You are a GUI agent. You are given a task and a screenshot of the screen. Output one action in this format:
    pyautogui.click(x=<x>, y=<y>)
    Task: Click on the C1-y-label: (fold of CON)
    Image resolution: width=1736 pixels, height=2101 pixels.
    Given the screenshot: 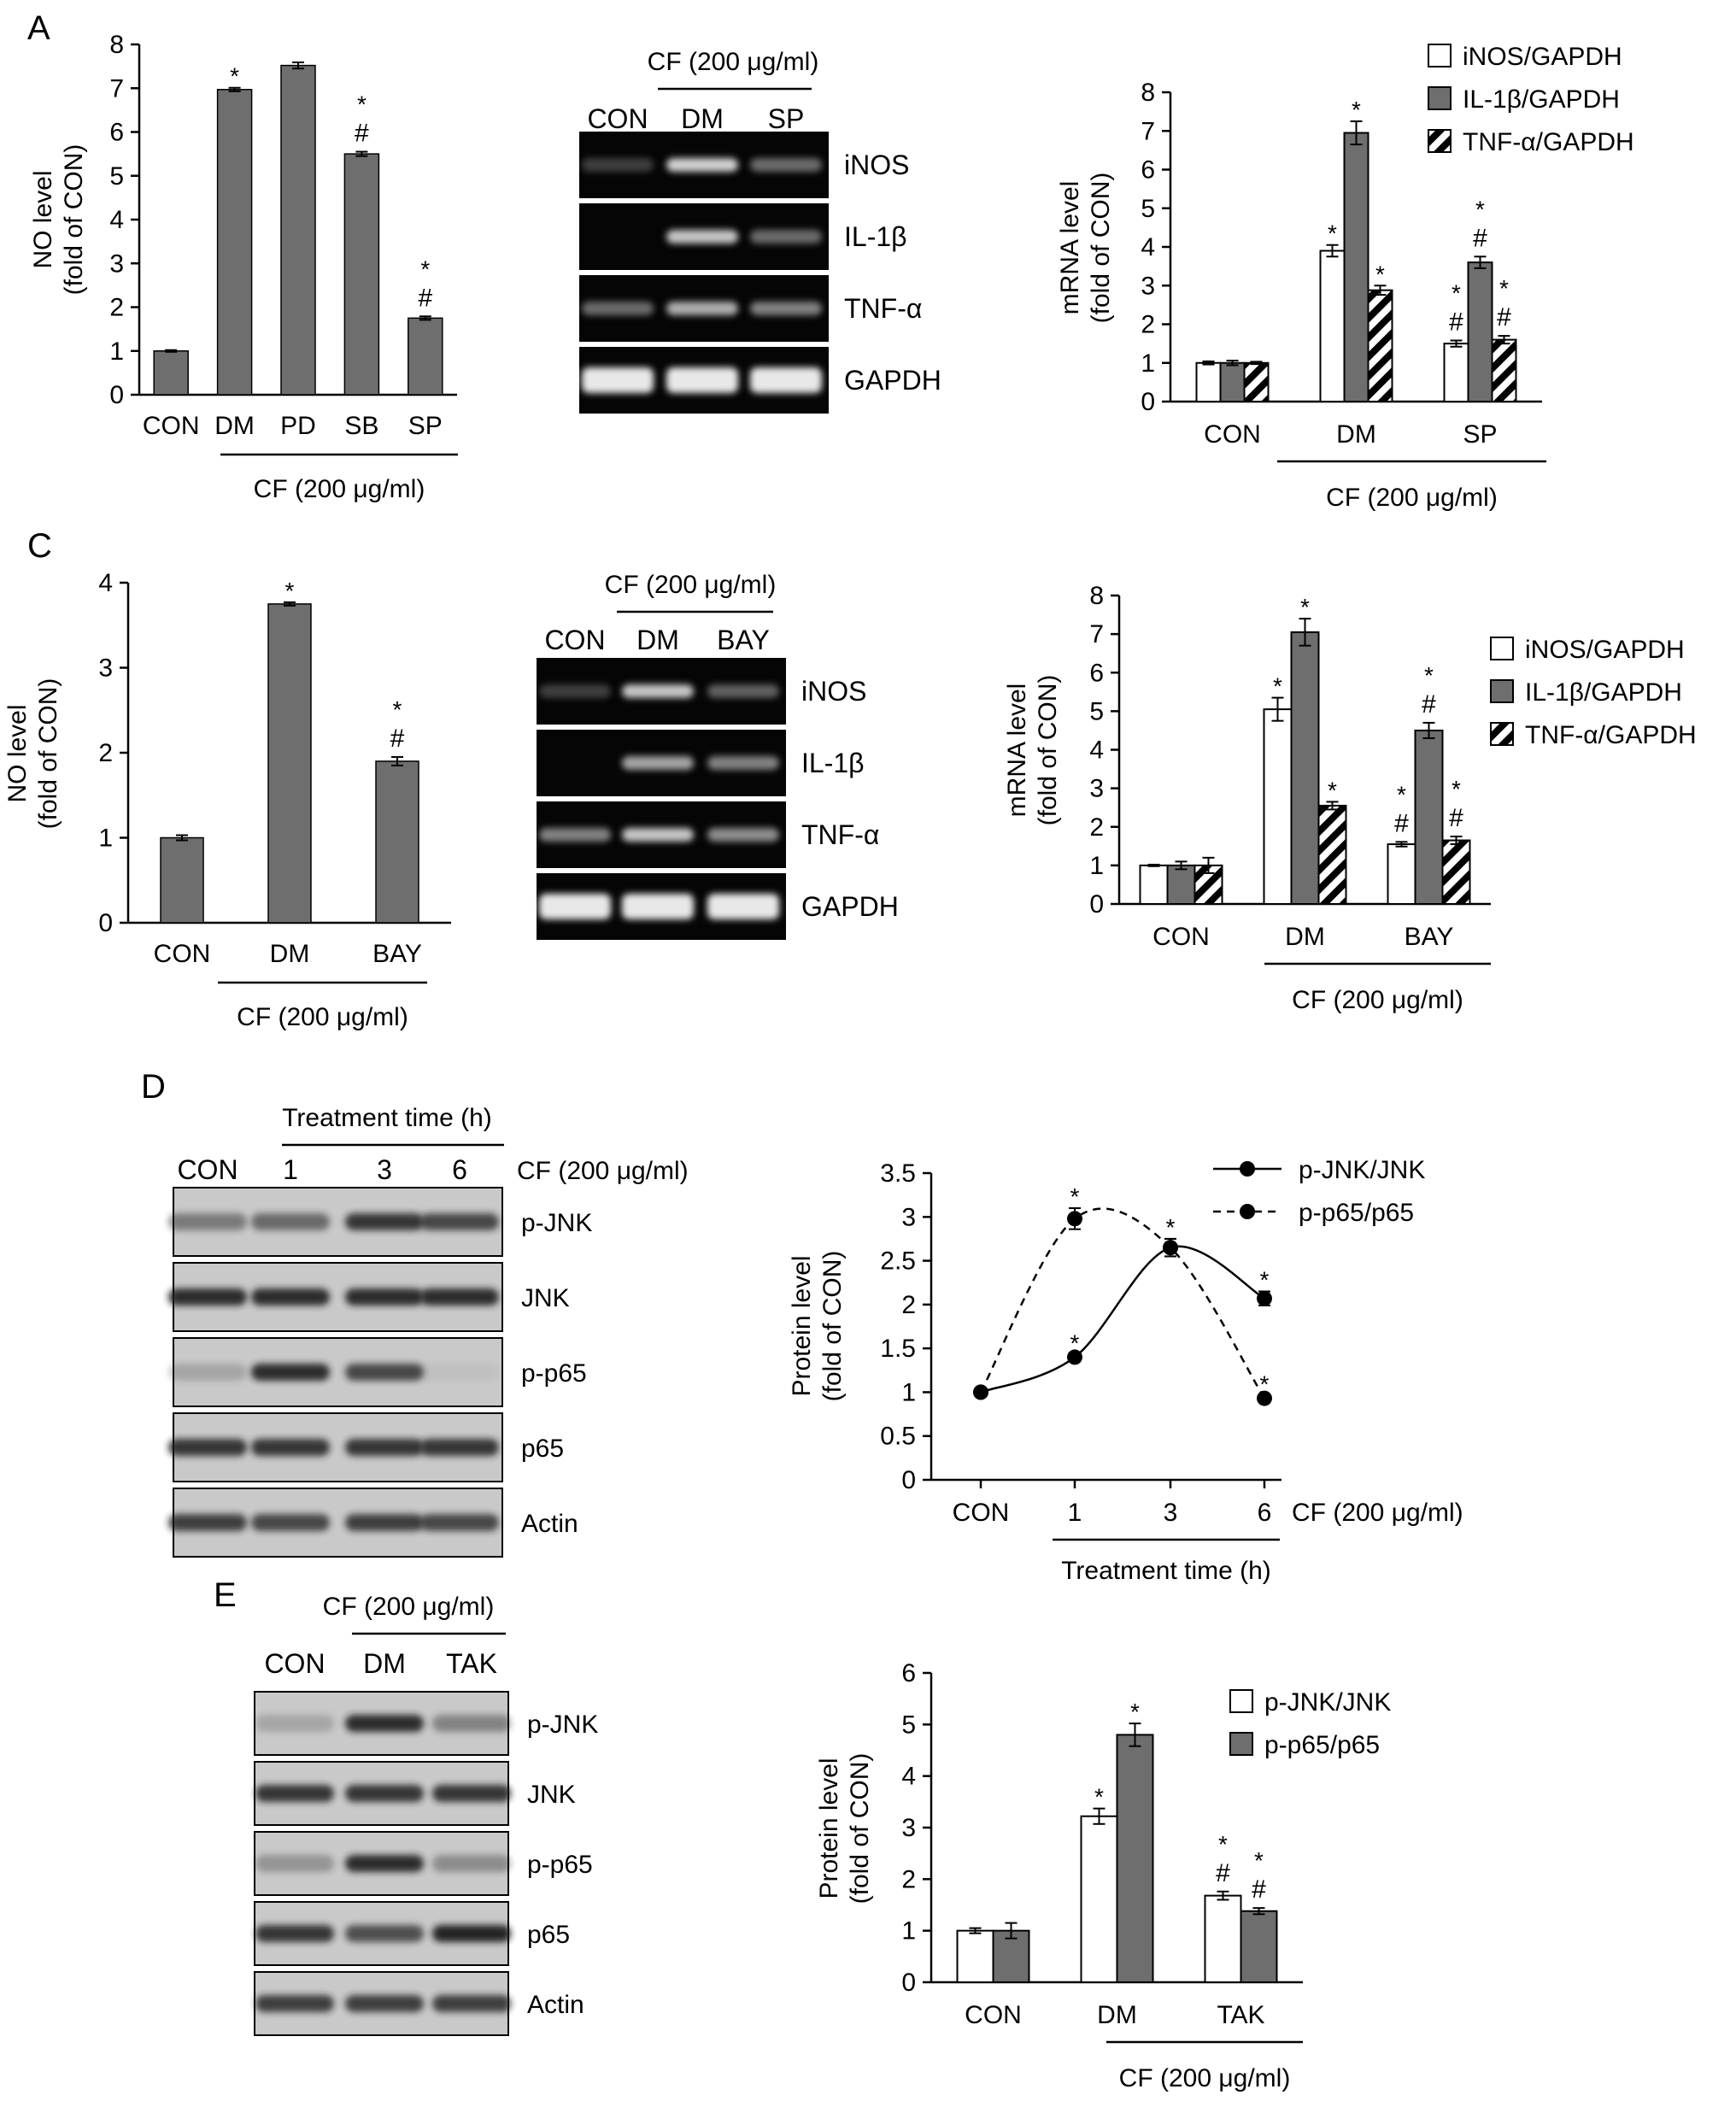 What is the action you would take?
    pyautogui.click(x=48, y=754)
    